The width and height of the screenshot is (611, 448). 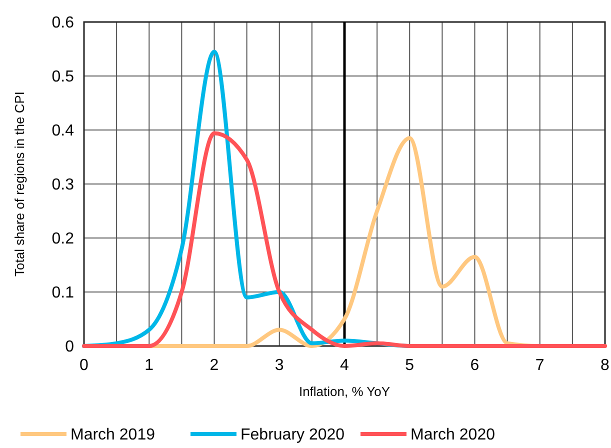 What do you see at coordinates (63, 77) in the screenshot?
I see `y-tick-label: 0.5` at bounding box center [63, 77].